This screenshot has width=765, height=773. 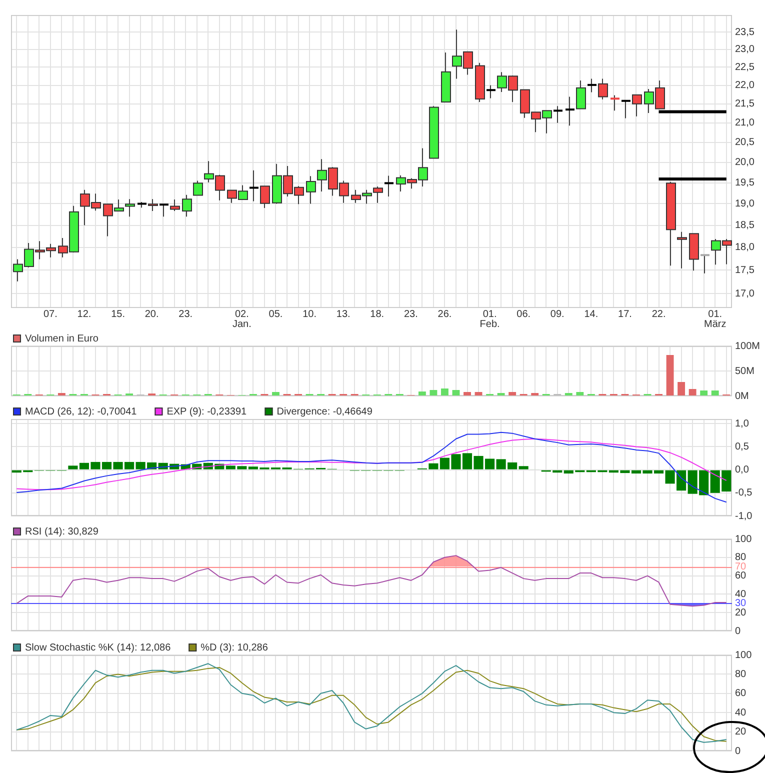 I want to click on legend-label: EXP (9): -0,23391, so click(x=207, y=412).